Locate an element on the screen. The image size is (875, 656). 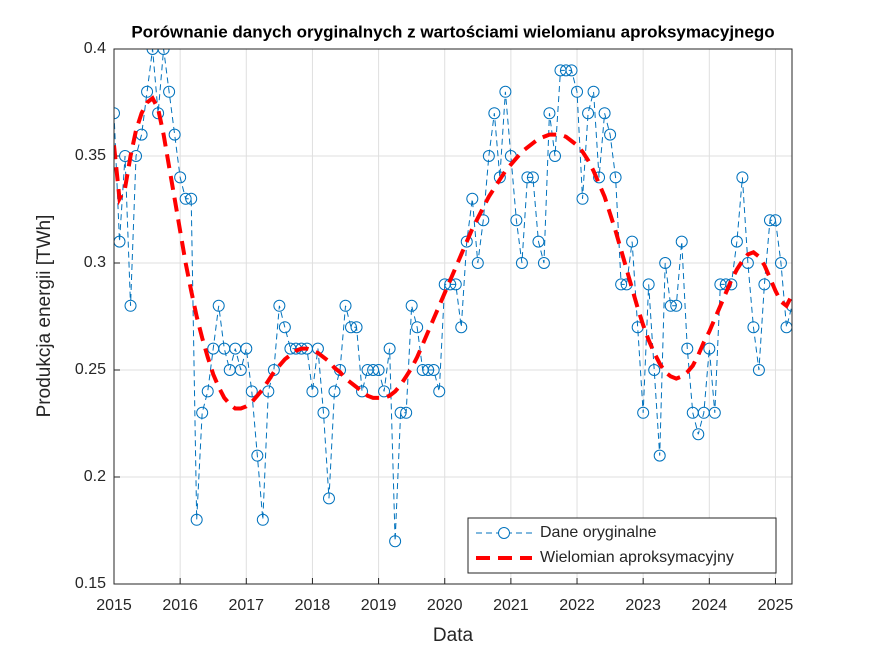
x-tick-label: 2017 is located at coordinates (246, 605).